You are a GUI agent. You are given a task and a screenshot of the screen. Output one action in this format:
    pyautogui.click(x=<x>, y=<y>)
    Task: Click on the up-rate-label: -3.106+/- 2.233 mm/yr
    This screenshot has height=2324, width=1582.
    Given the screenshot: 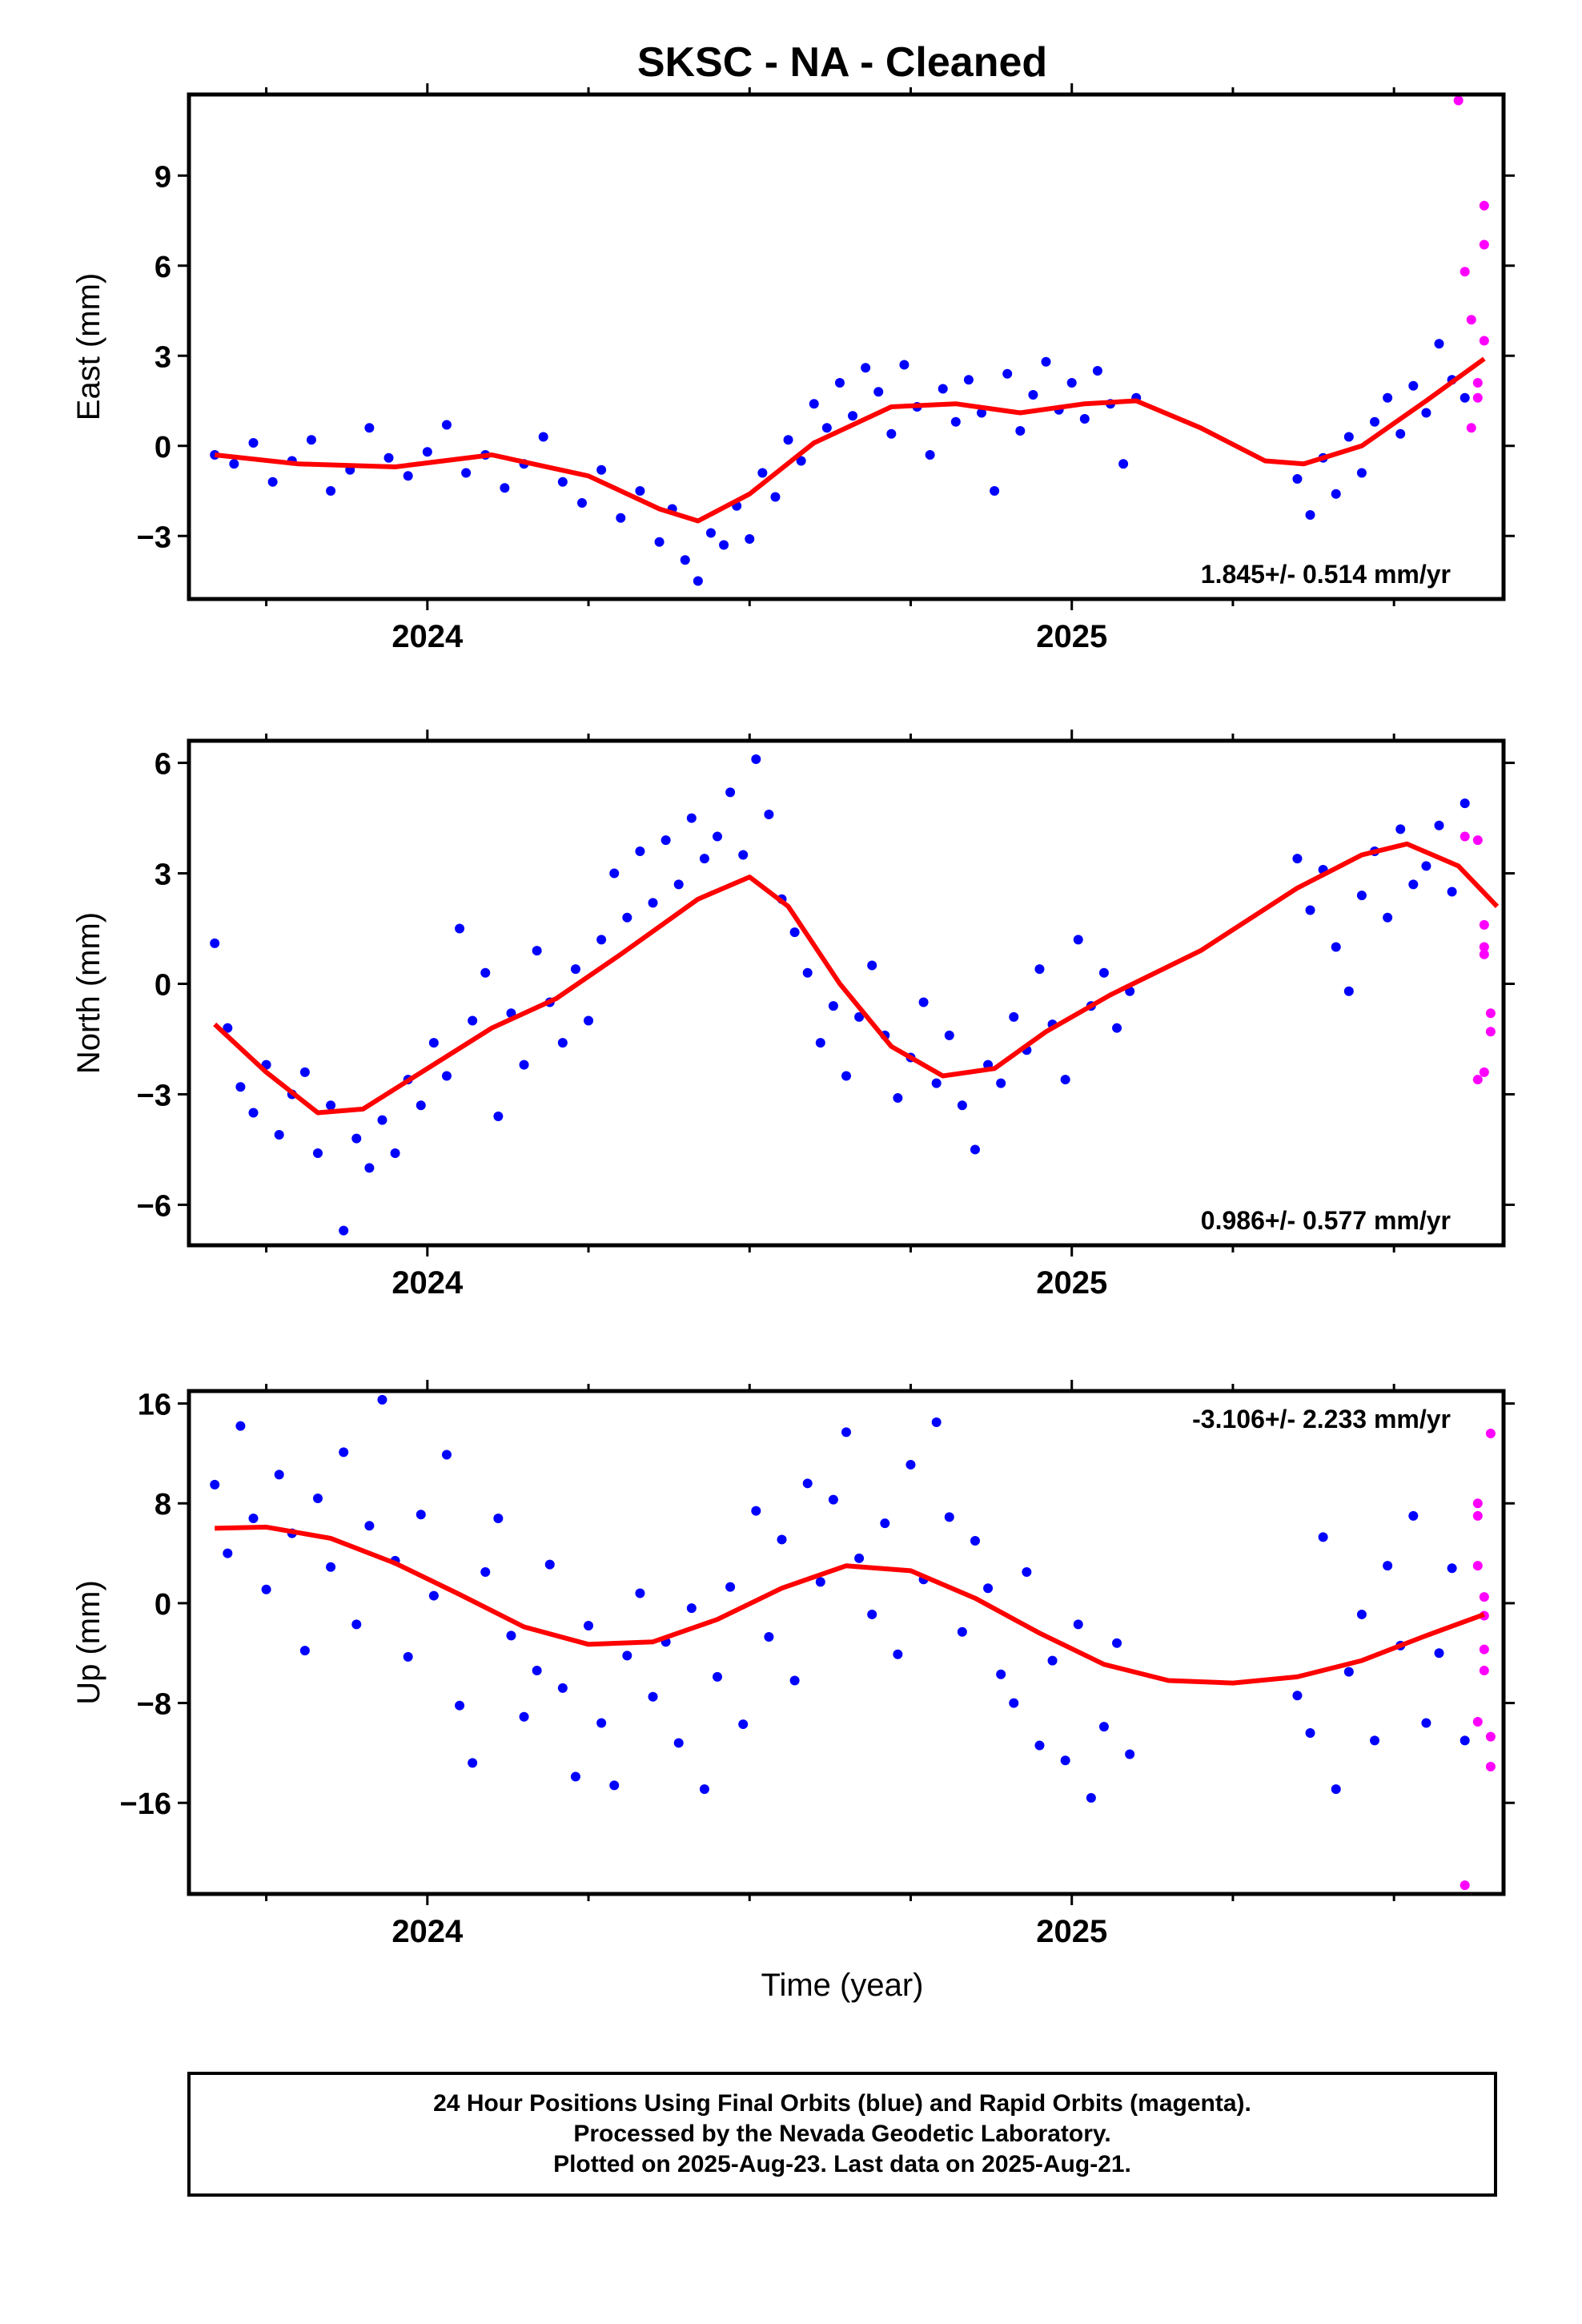 What is the action you would take?
    pyautogui.click(x=1322, y=1419)
    